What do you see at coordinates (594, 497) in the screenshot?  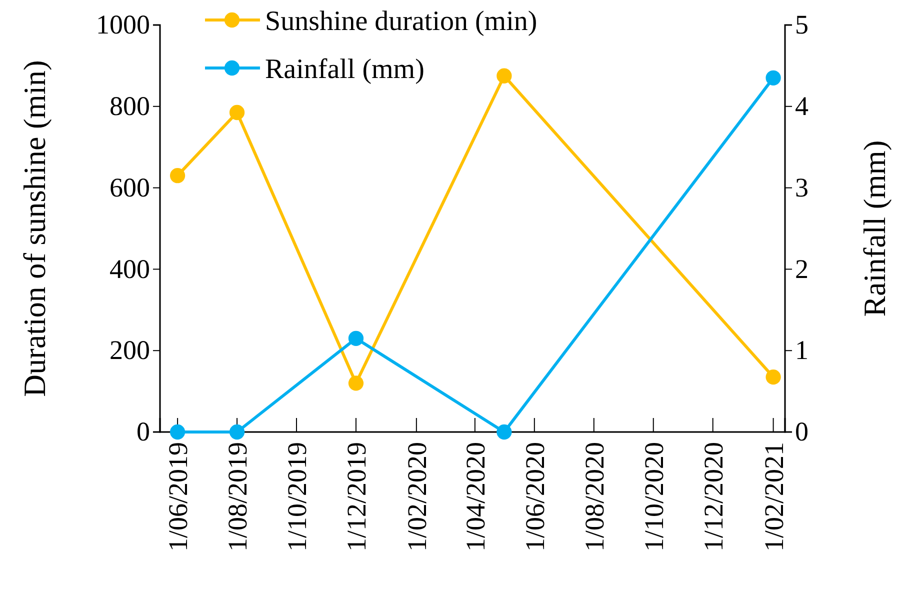 I see `x-tick-label: 1/08/2020` at bounding box center [594, 497].